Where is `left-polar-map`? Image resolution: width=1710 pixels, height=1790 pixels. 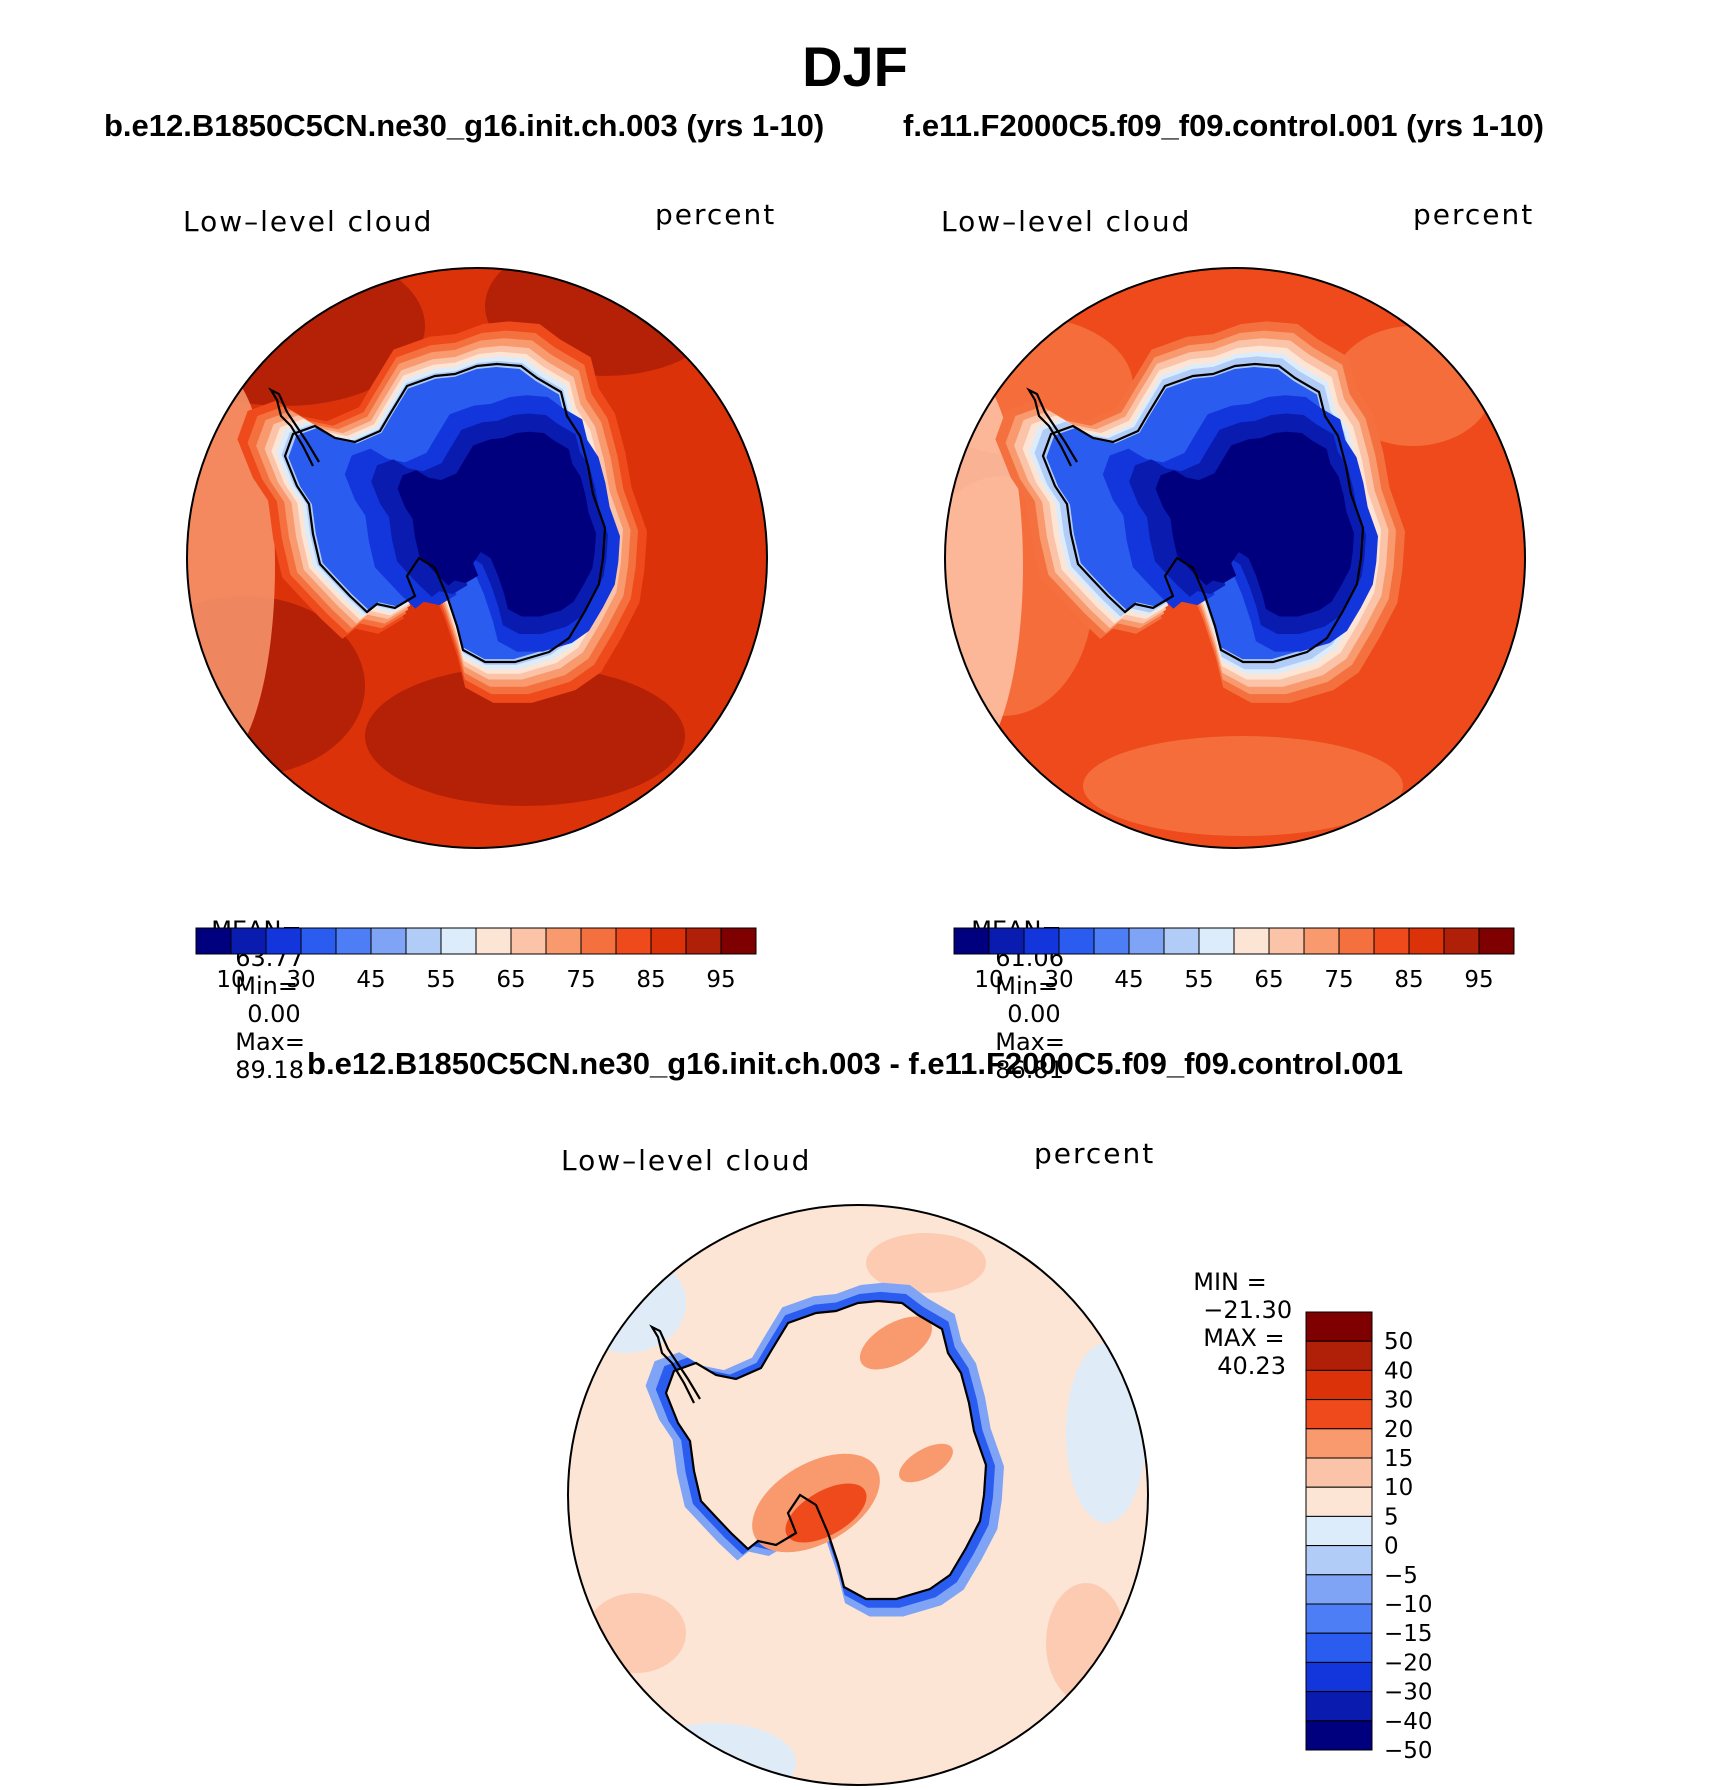 left-polar-map is located at coordinates (477, 558).